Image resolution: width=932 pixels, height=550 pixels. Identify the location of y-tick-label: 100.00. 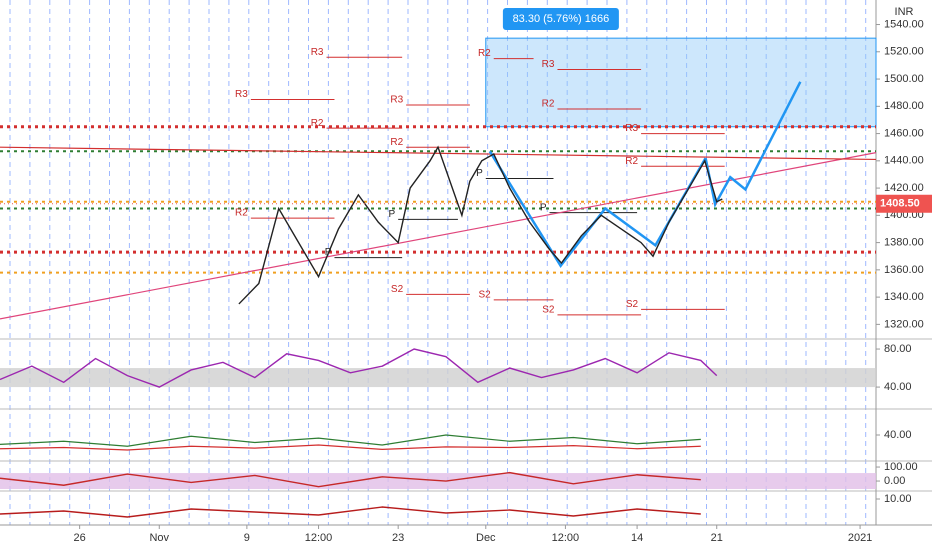
(901, 467).